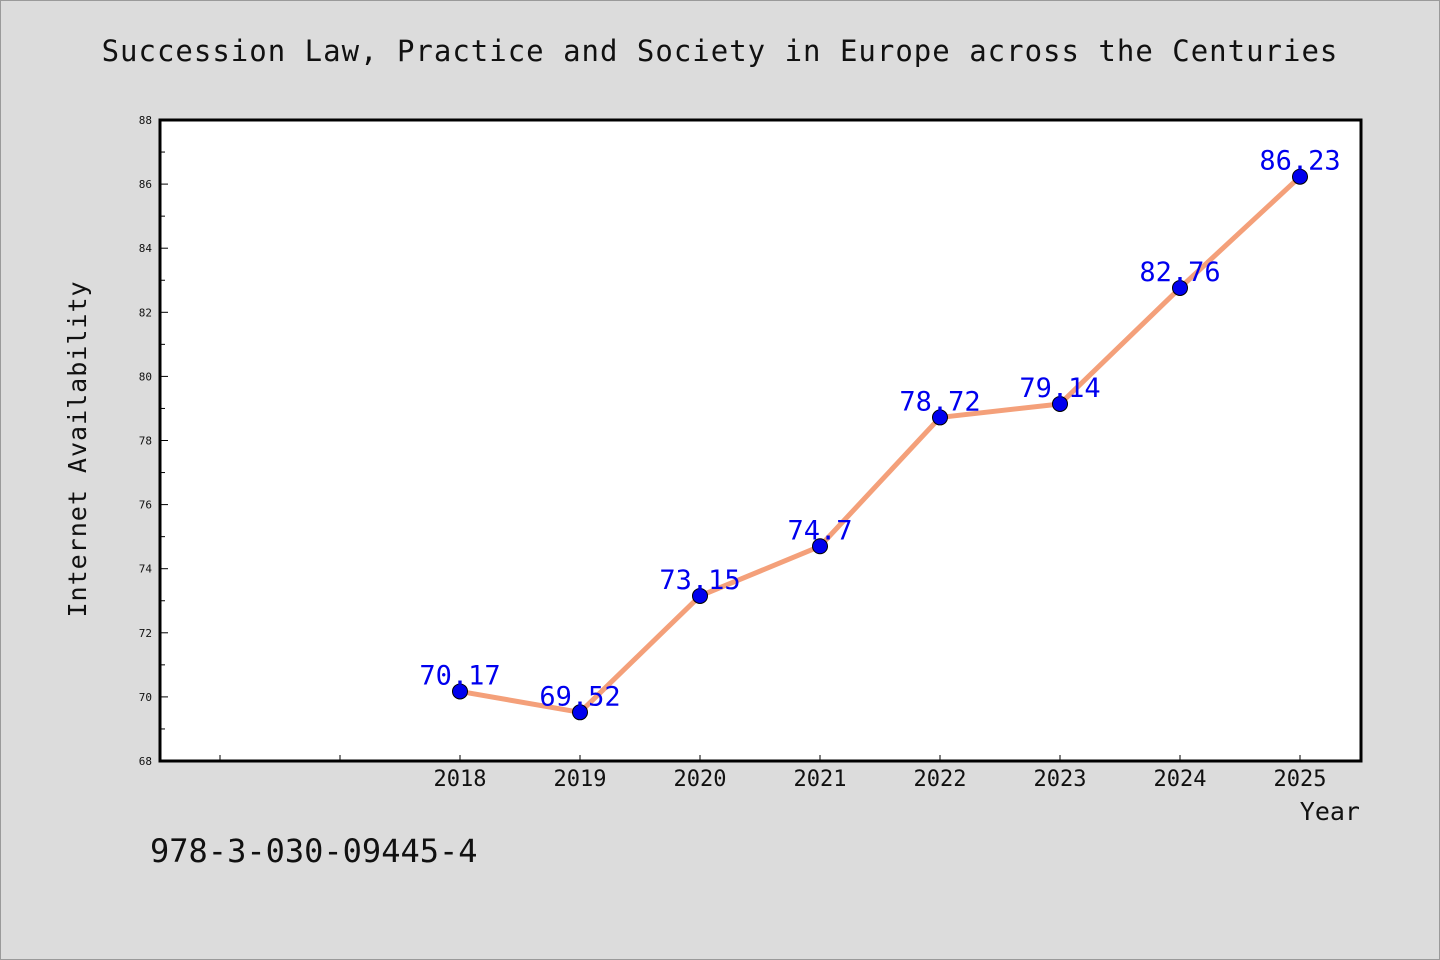 Image resolution: width=1440 pixels, height=960 pixels. What do you see at coordinates (145, 633) in the screenshot?
I see `y-tick-label: 72` at bounding box center [145, 633].